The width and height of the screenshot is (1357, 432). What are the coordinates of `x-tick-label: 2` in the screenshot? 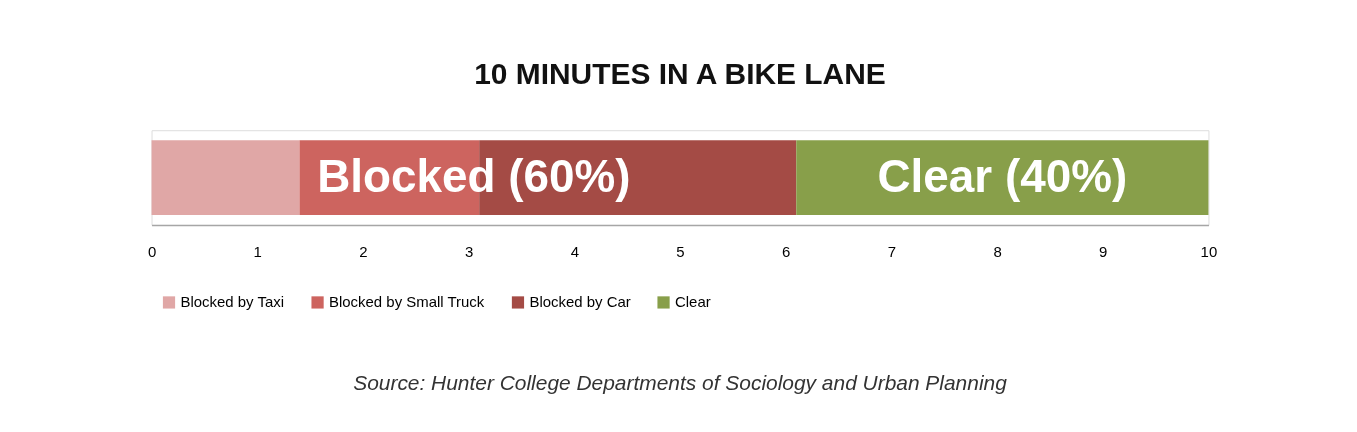 It's located at (363, 252).